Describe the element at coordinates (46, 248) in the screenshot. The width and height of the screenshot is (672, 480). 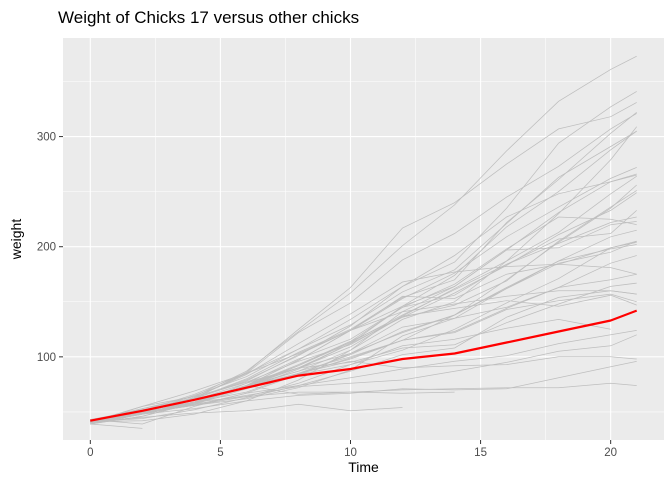
I see `y-tick-label: 200` at that location.